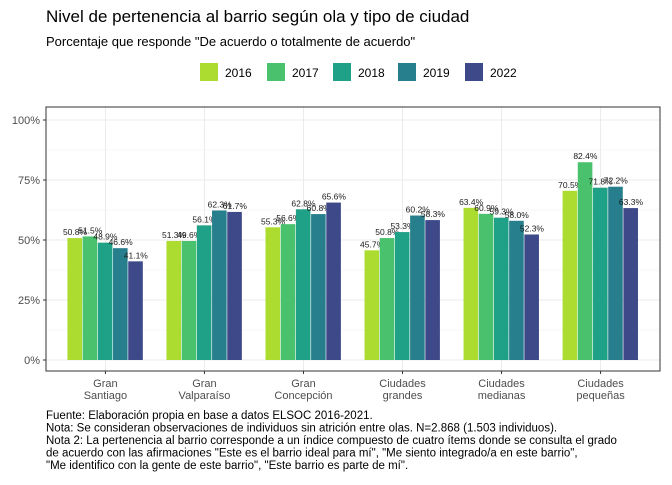  What do you see at coordinates (486, 208) in the screenshot?
I see `bar-value-label: 60.9%` at bounding box center [486, 208].